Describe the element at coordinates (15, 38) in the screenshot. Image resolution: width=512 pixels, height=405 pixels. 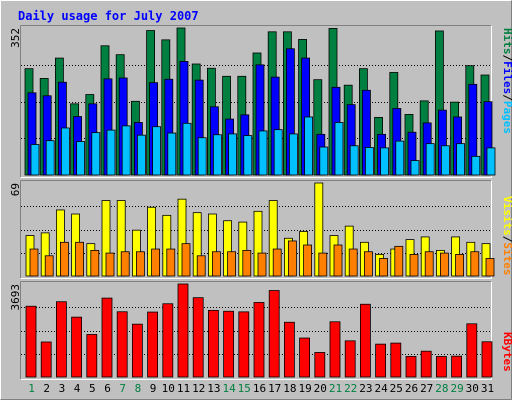
I see `hits-panel-max-label: 352` at that location.